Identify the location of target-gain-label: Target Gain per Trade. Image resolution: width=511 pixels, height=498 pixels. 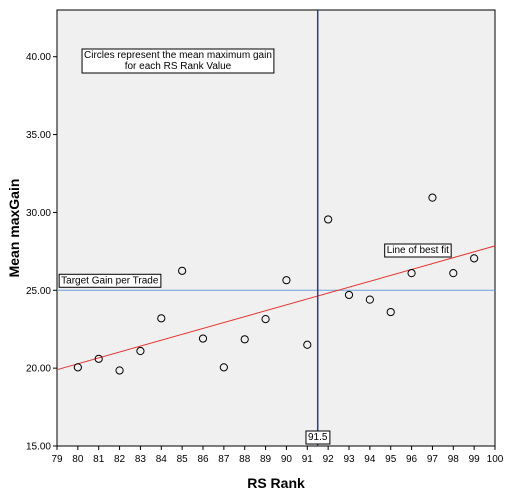
(110, 280).